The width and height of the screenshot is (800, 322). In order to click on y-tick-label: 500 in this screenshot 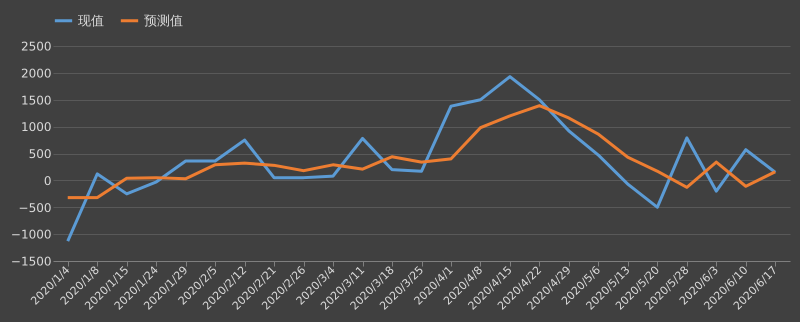, I will do `click(40, 154)`.